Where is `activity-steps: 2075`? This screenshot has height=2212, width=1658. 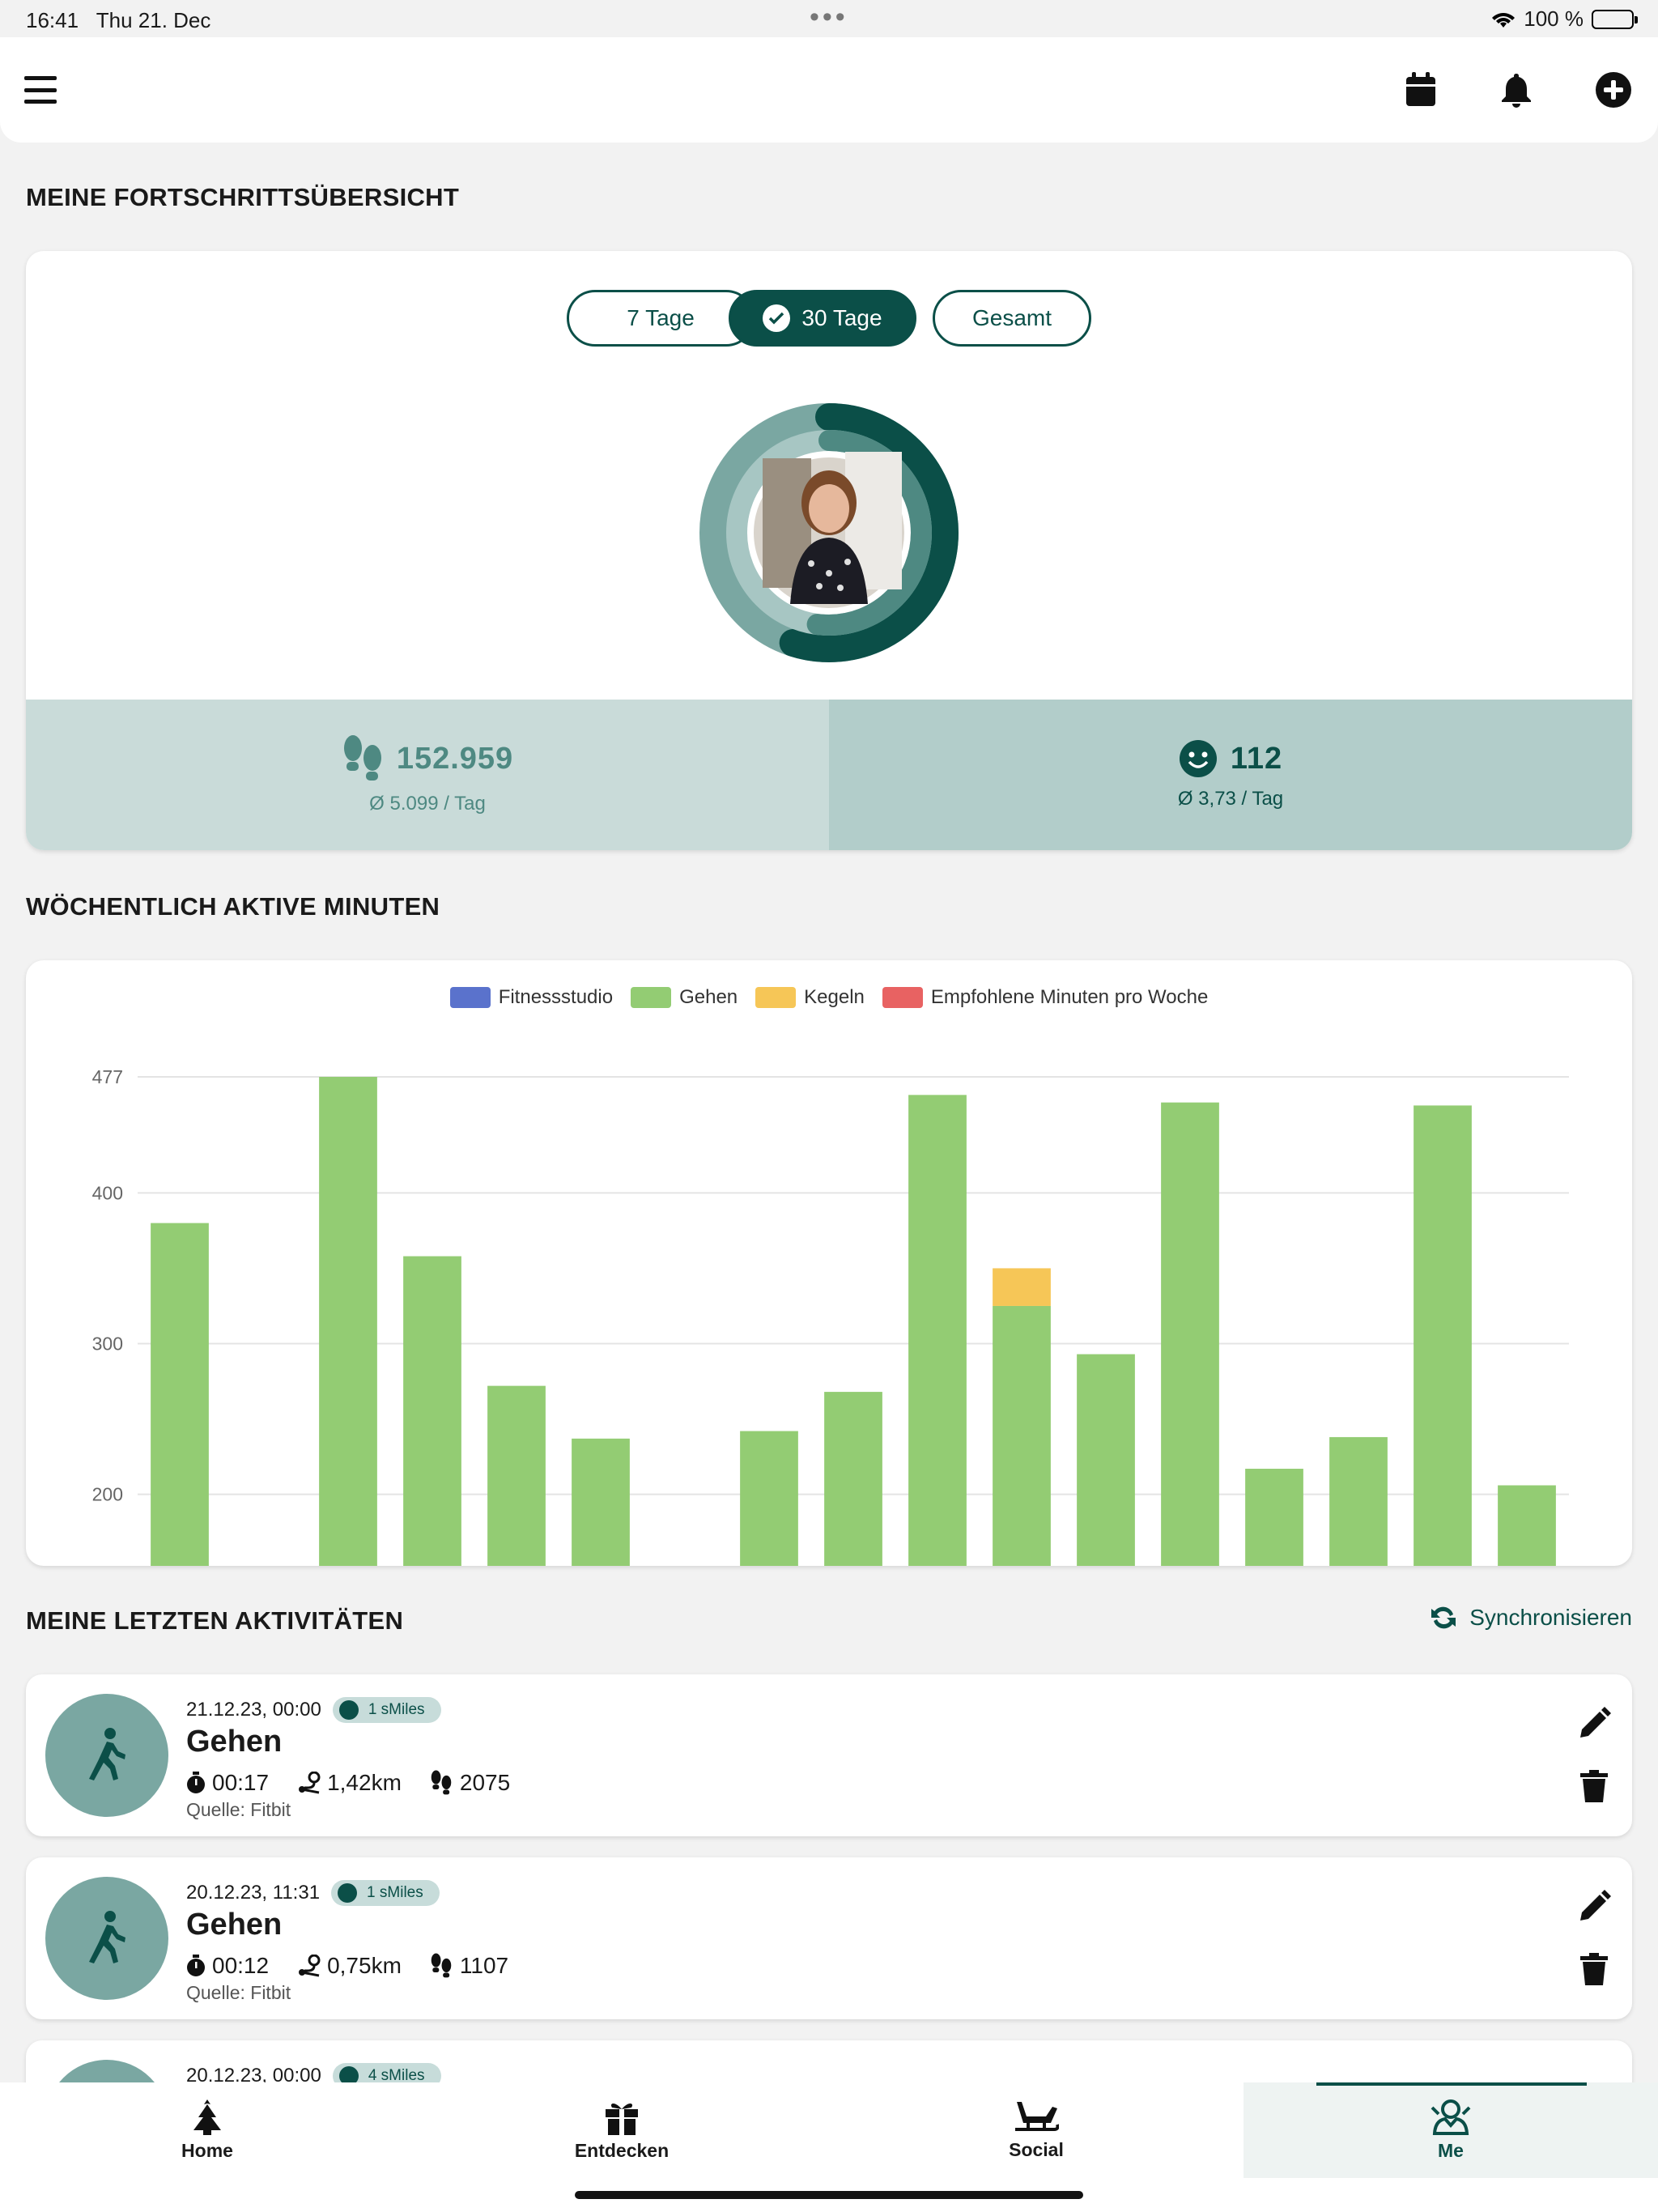
activity-steps: 2075 is located at coordinates (485, 1782).